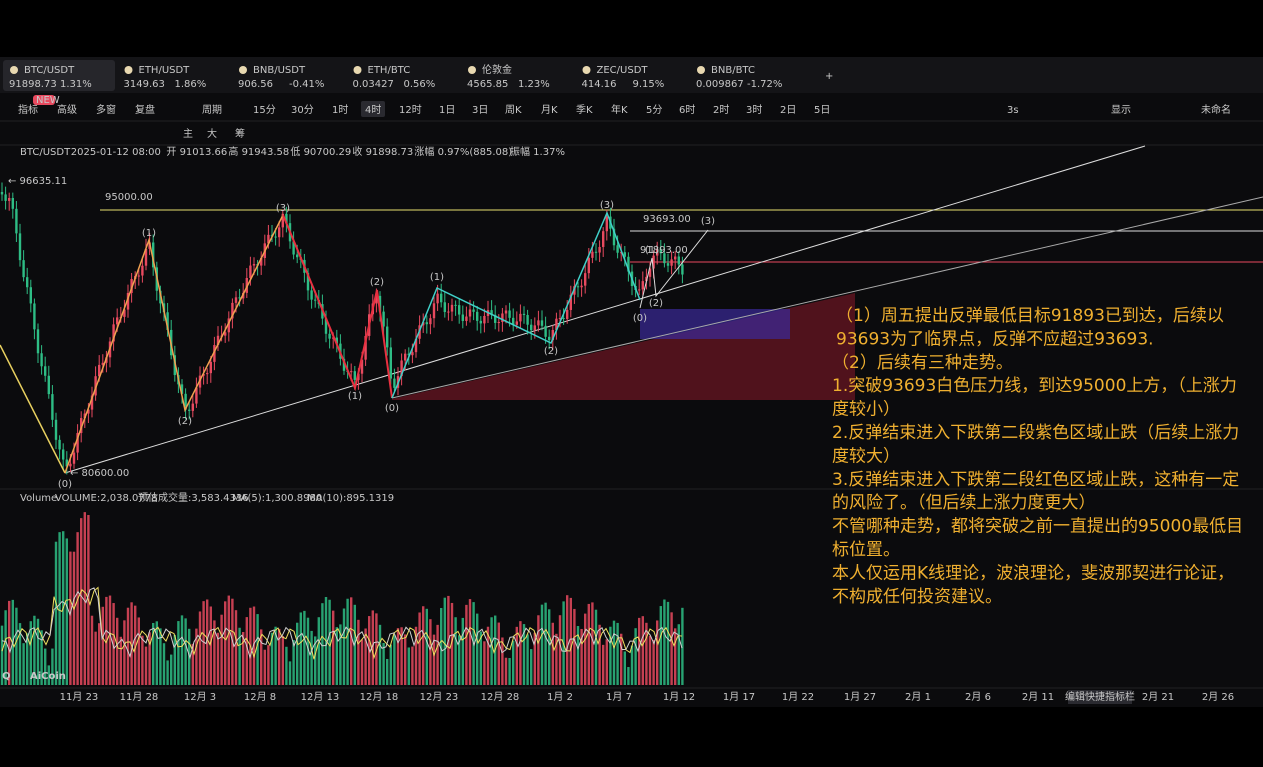 The height and width of the screenshot is (767, 1263). Describe the element at coordinates (302, 110) in the screenshot. I see `toolbar-item: 30分` at that location.